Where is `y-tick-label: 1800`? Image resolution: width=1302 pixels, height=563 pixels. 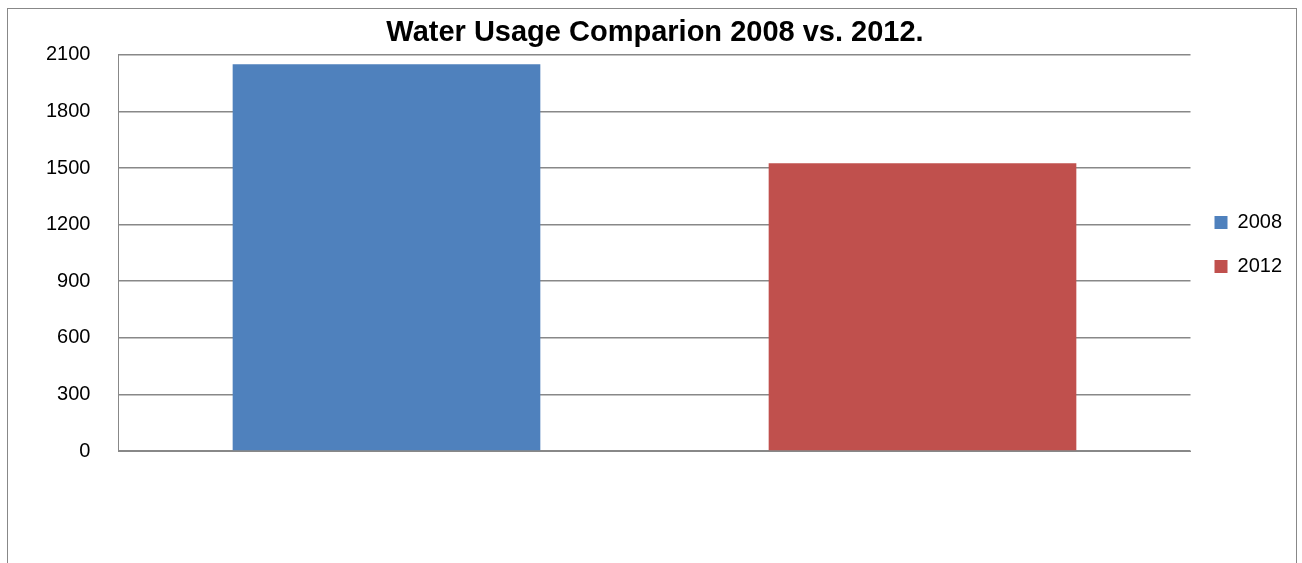 y-tick-label: 1800 is located at coordinates (68, 109).